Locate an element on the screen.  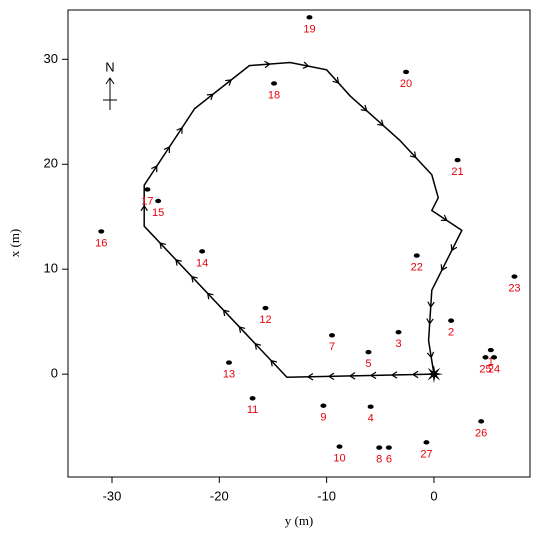
landmark-label: 4 is located at coordinates (371, 419).